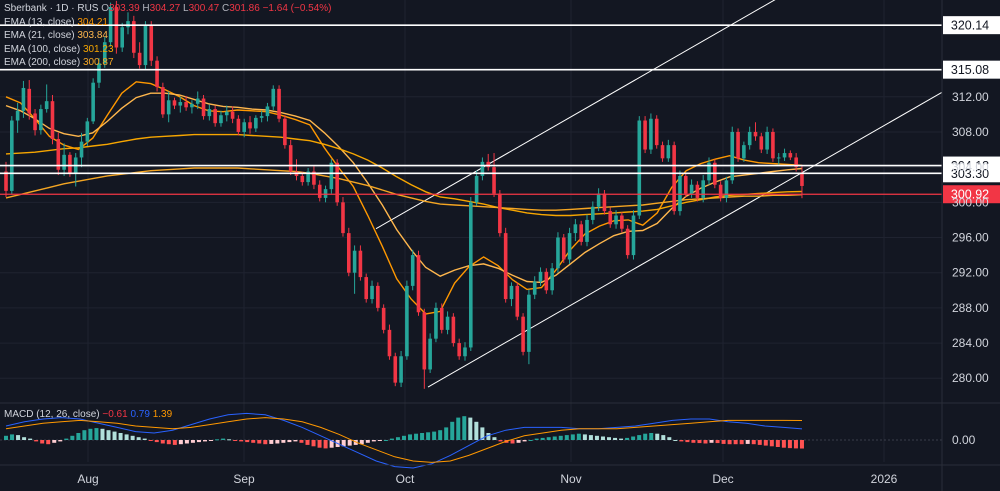 The image size is (1000, 491). I want to click on change-value: −1.64 (−0.54%), so click(297, 8).